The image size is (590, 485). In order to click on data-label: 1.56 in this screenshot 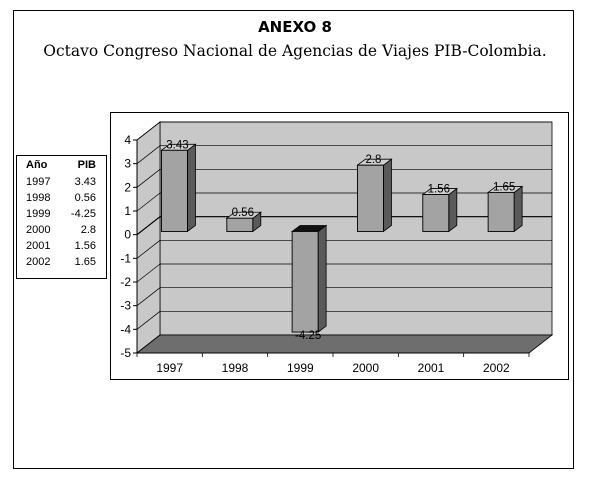, I will do `click(439, 190)`.